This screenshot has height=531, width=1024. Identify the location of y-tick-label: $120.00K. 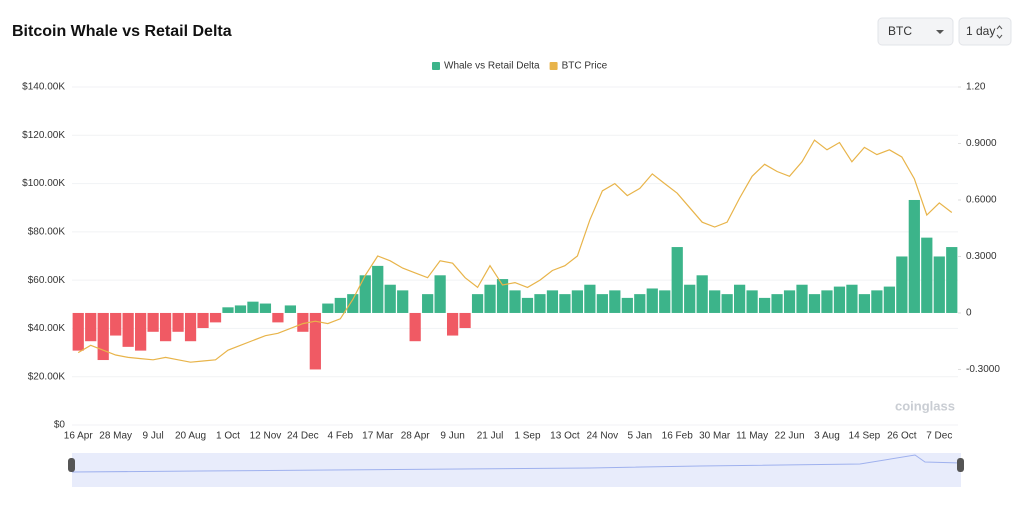
(43, 135).